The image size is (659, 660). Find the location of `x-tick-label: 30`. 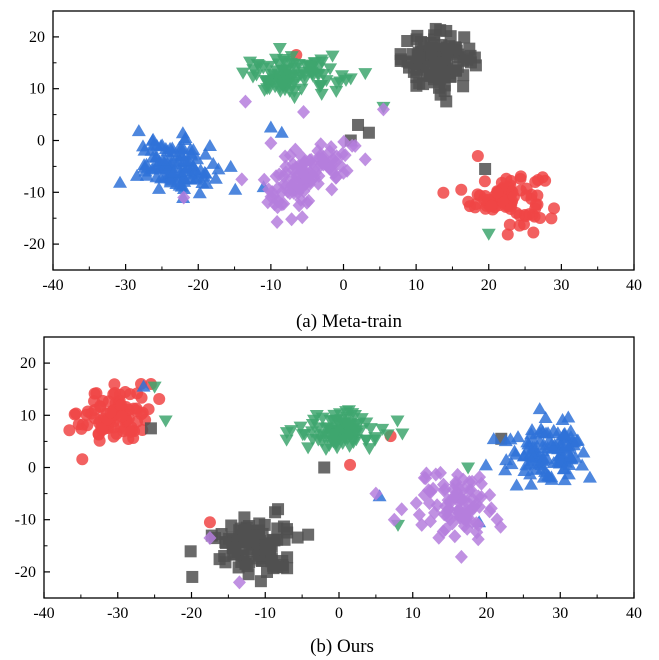

x-tick-label: 30 is located at coordinates (560, 613).